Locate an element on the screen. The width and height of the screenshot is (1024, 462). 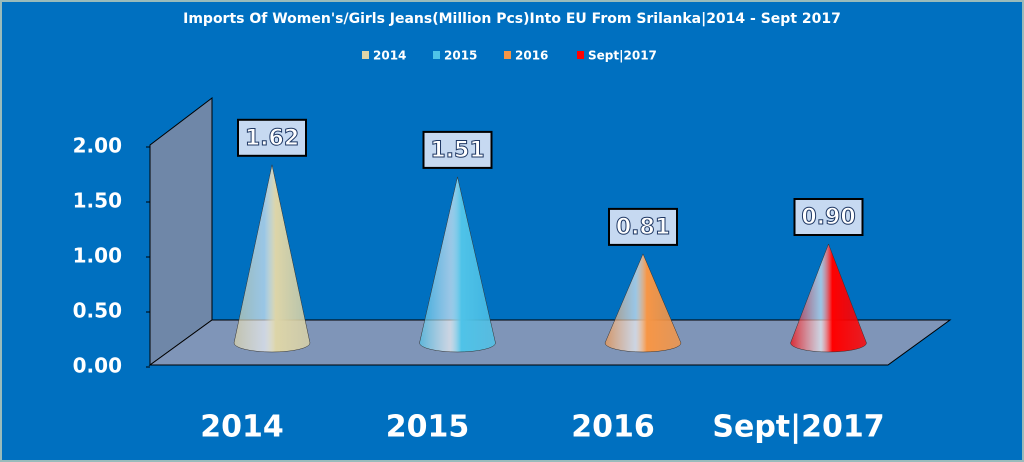
value-label: 1.51 is located at coordinates (457, 150).